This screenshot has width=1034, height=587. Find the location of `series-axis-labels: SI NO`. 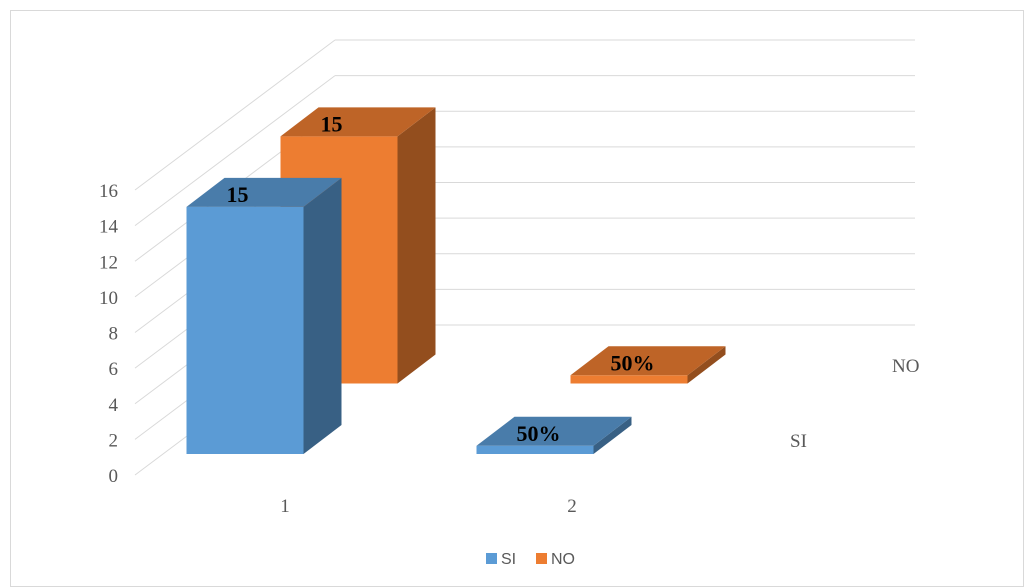

series-axis-labels: SI NO is located at coordinates (854, 404).